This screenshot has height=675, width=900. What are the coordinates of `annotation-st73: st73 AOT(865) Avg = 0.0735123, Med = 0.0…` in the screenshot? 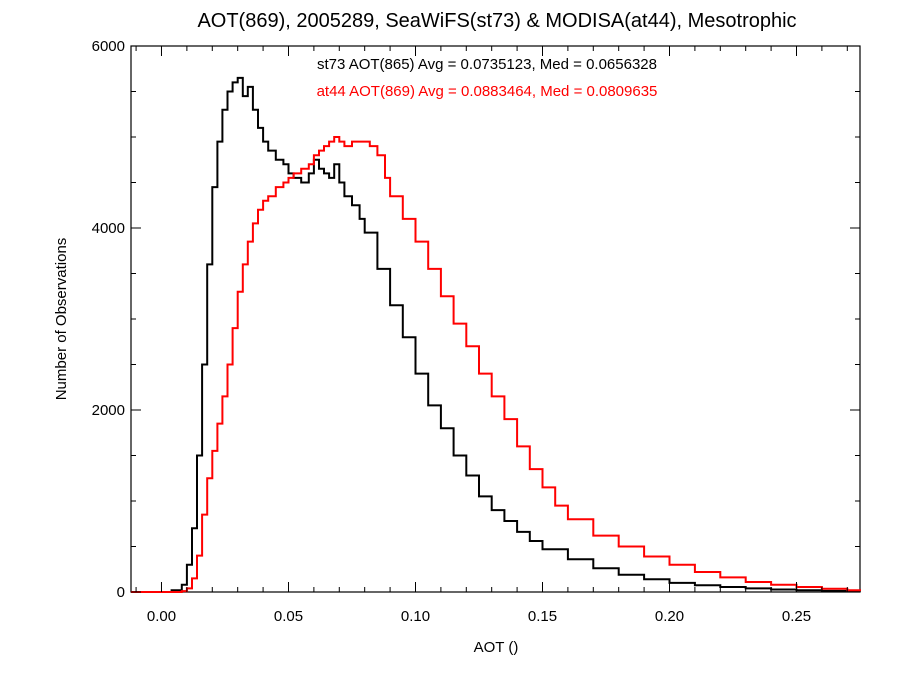 It's located at (487, 64).